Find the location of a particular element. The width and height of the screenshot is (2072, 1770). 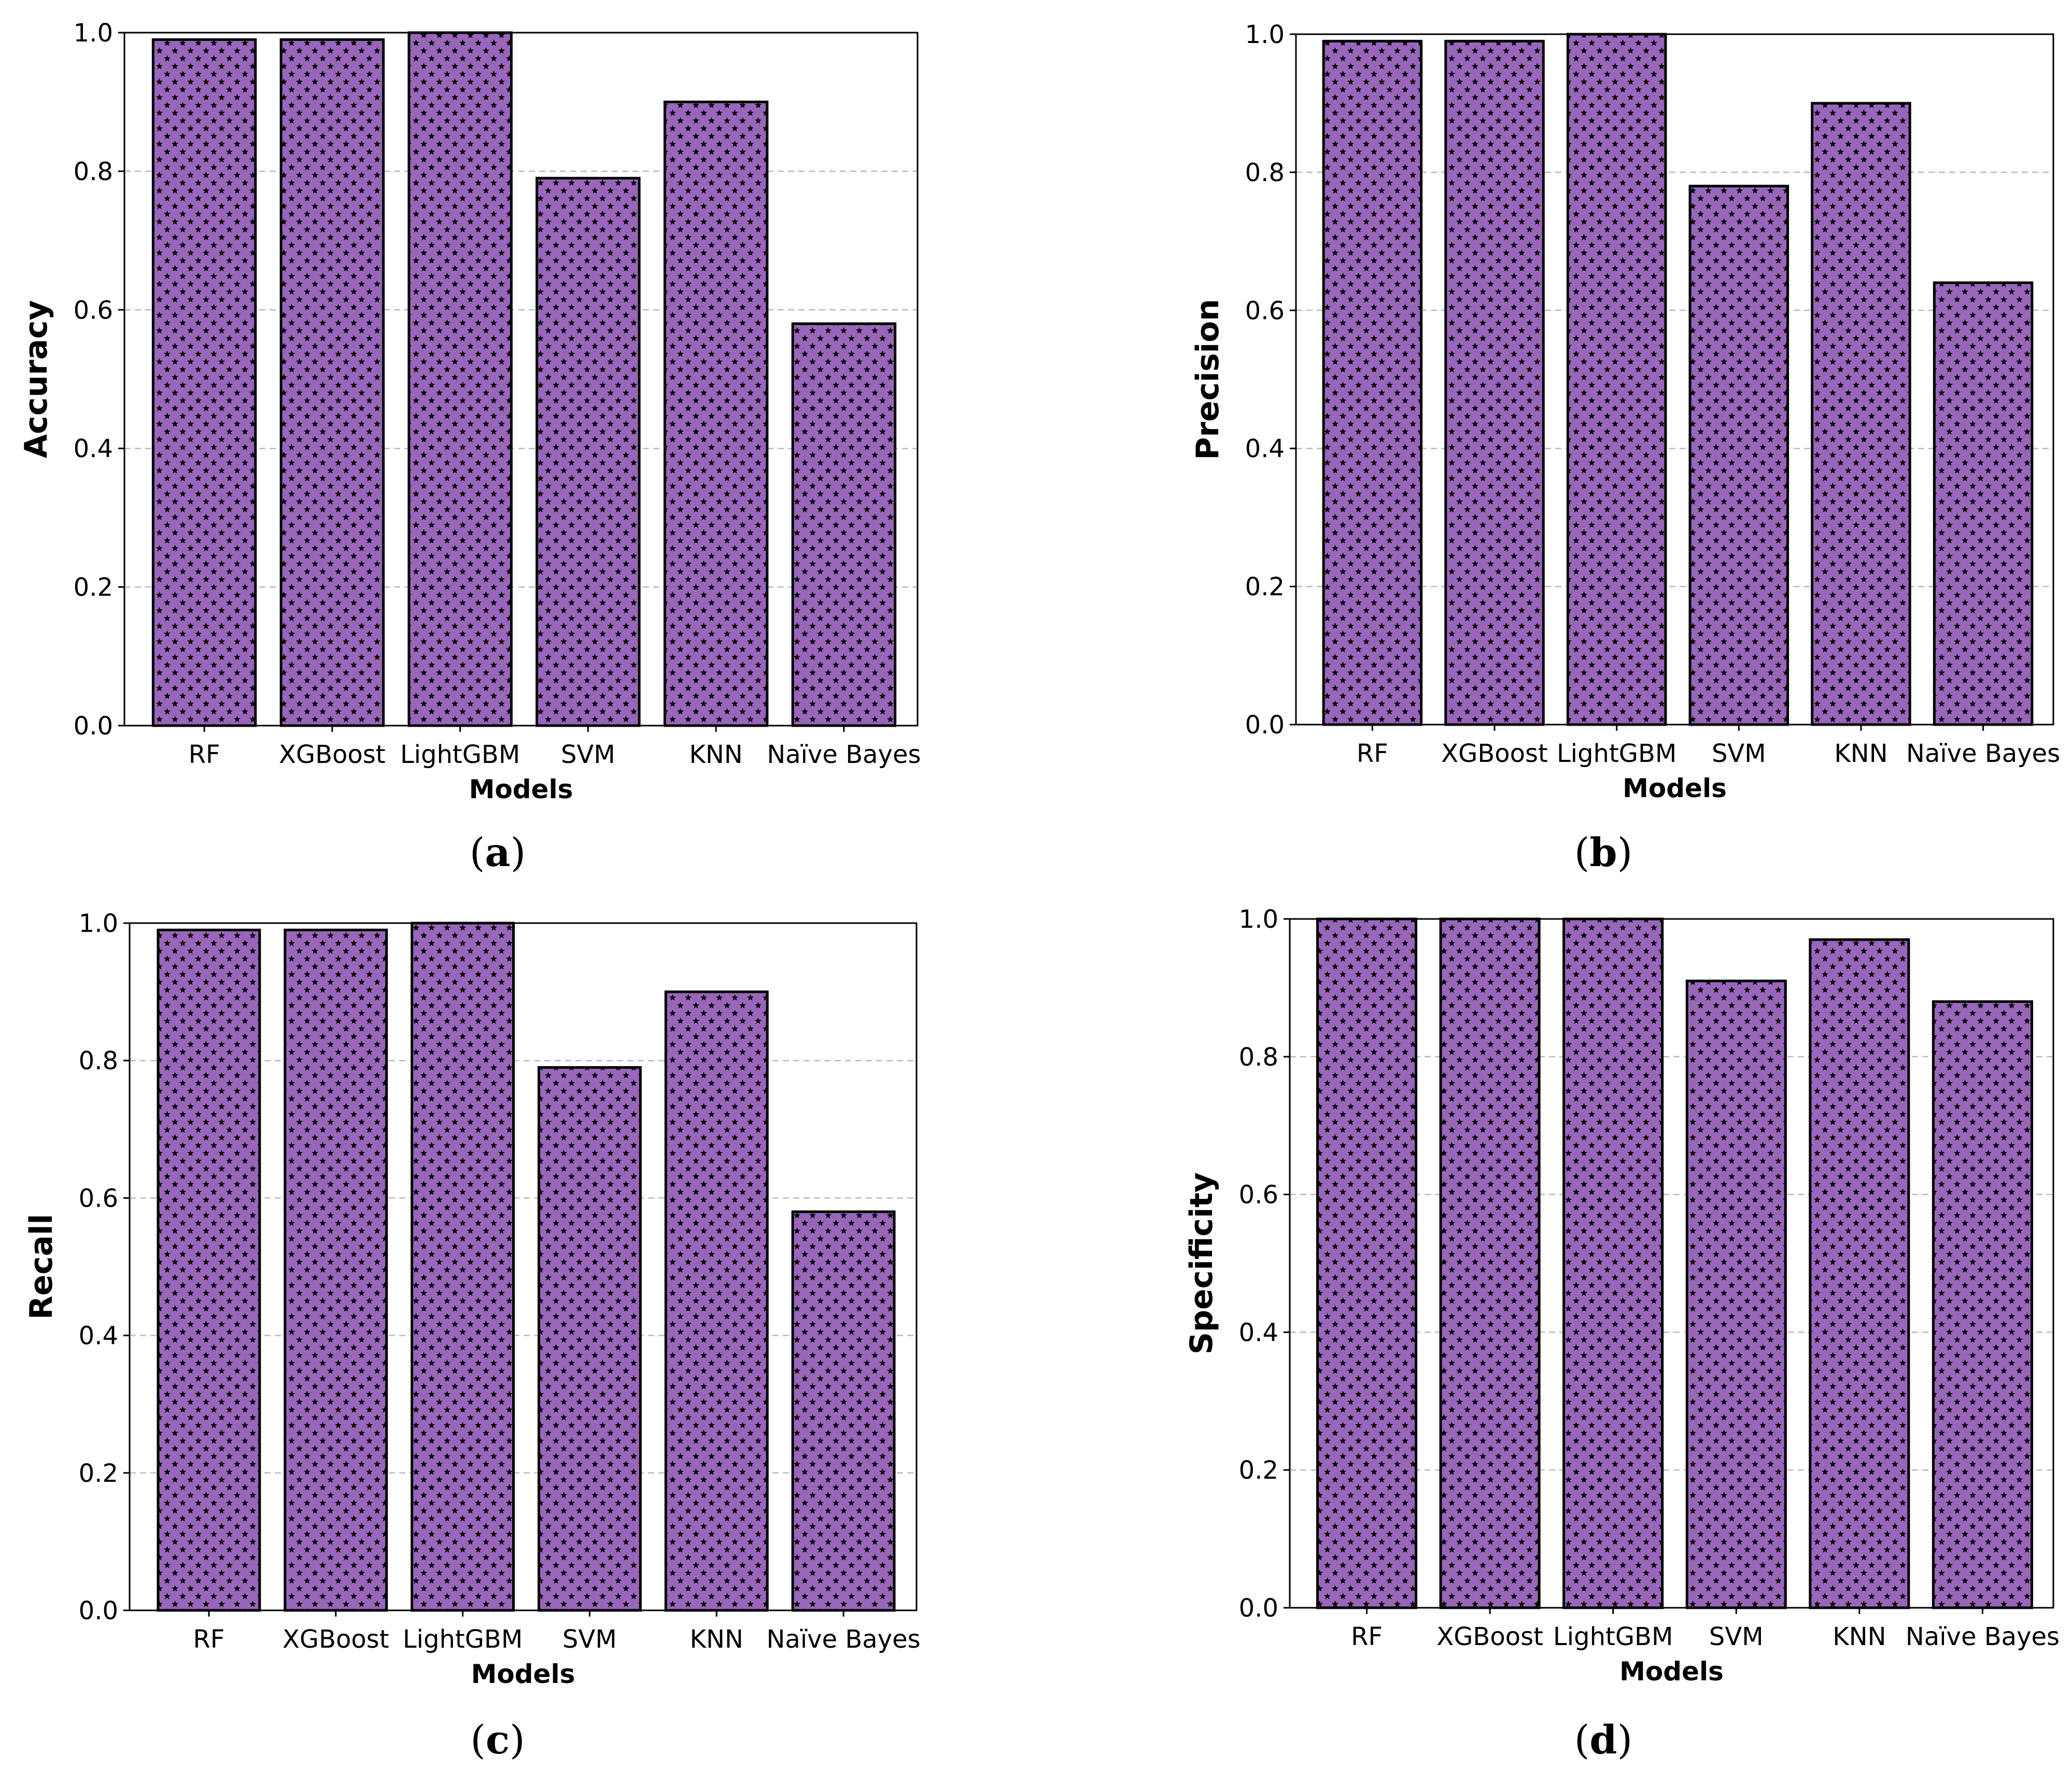

y-axis-label: Recall is located at coordinates (41, 1267).